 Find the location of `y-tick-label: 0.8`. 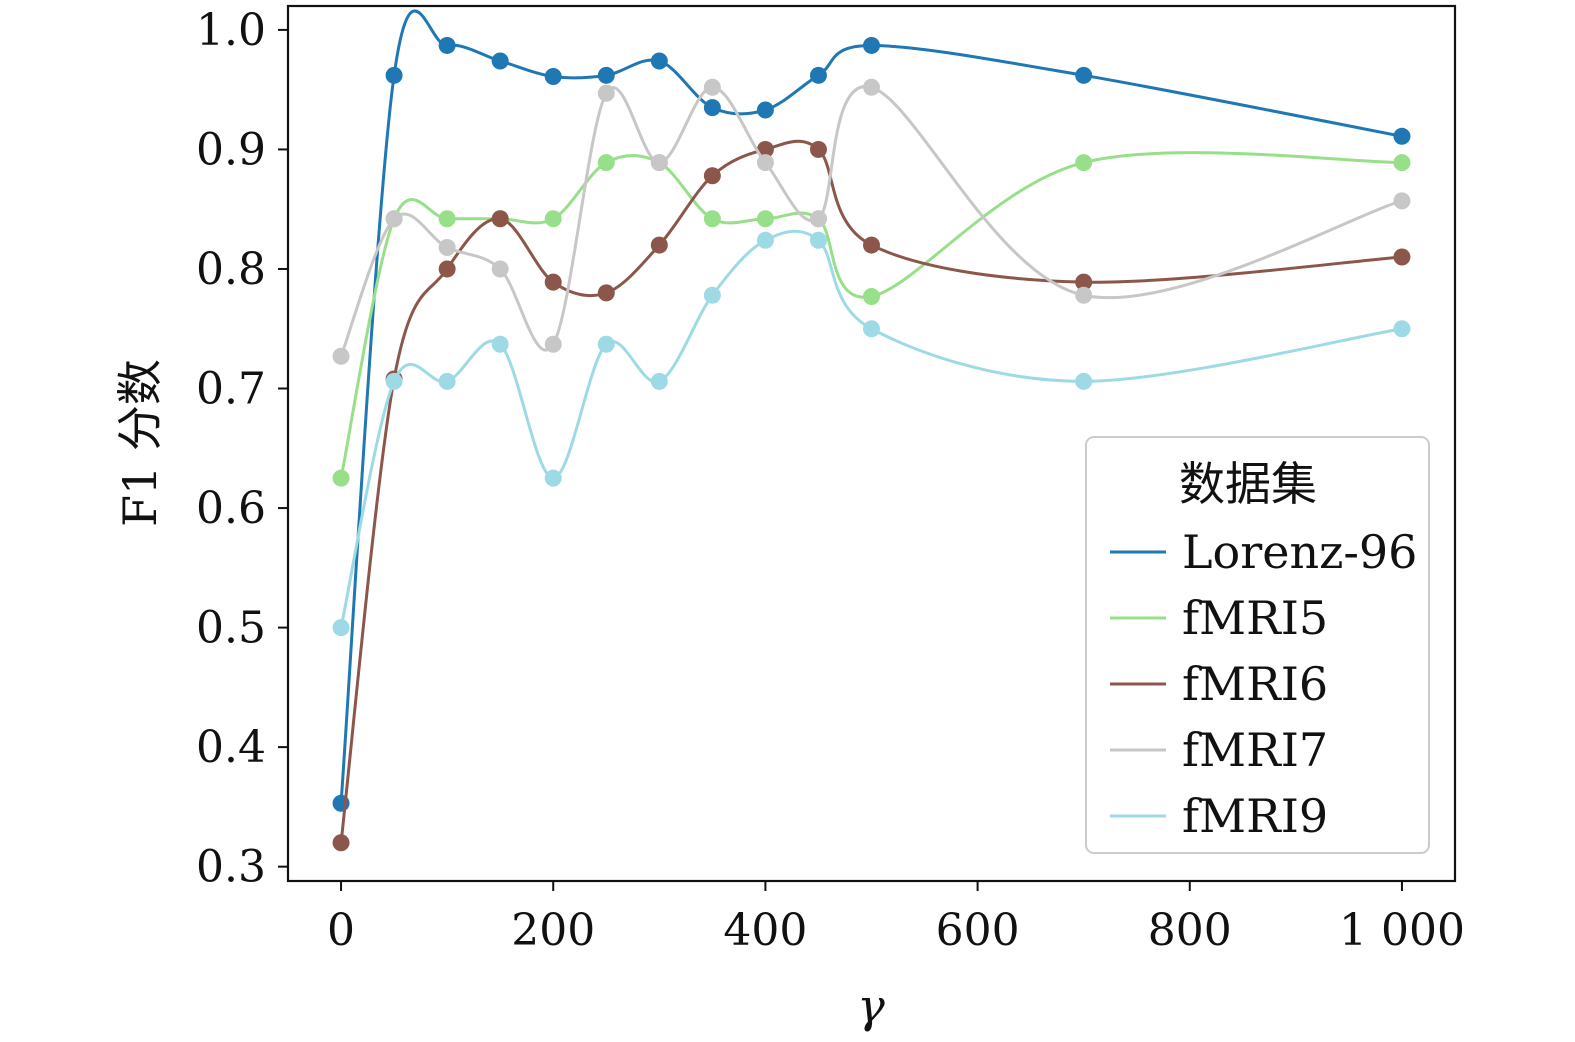

y-tick-label: 0.8 is located at coordinates (231, 269).